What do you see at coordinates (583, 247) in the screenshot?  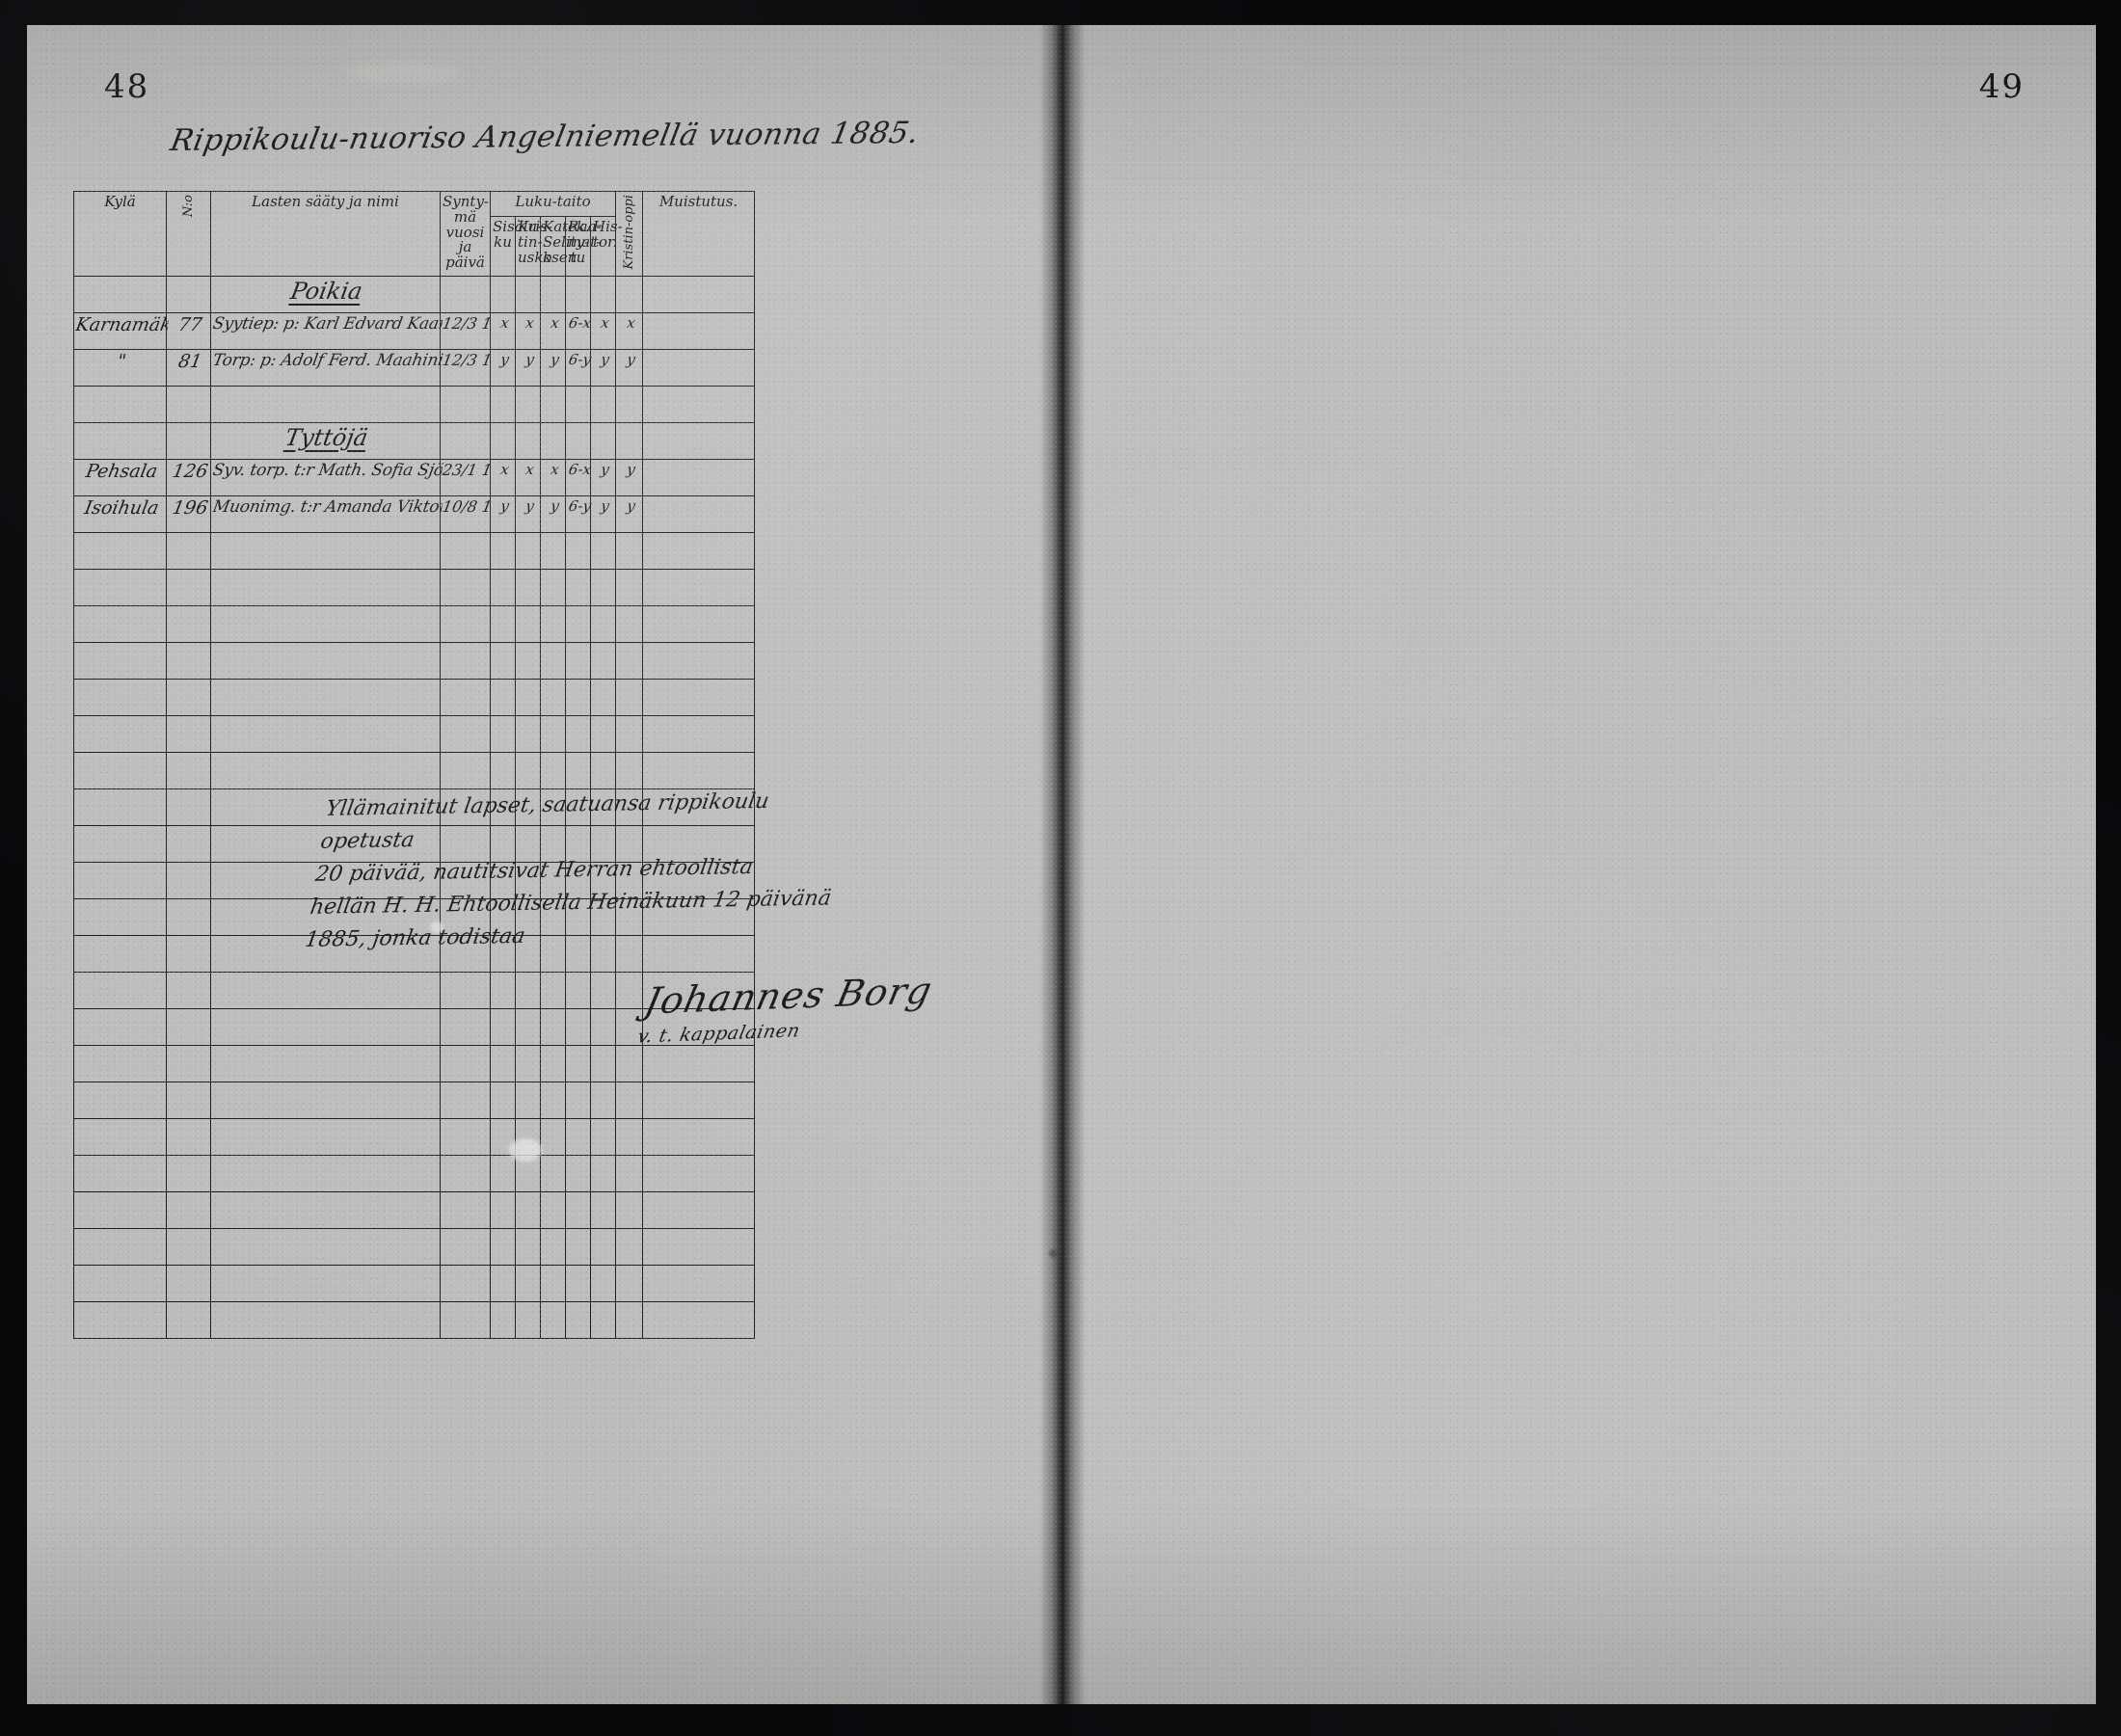 I see `col-header-sub-left-3: Raa- mat- tu` at bounding box center [583, 247].